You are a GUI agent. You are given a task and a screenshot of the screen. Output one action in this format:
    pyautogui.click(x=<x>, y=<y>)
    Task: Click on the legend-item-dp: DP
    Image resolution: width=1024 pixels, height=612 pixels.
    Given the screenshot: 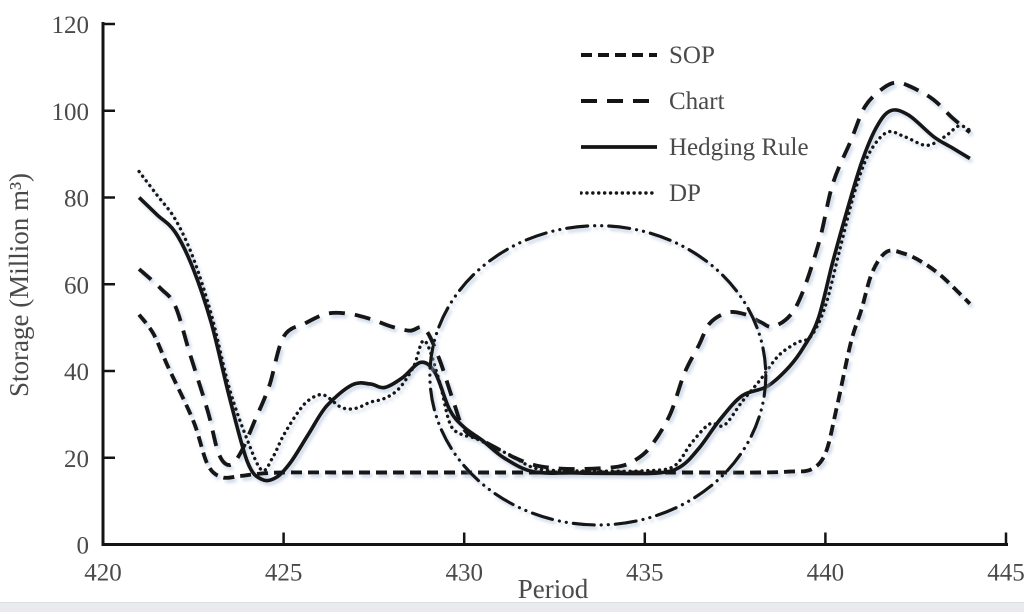 What is the action you would take?
    pyautogui.click(x=694, y=193)
    